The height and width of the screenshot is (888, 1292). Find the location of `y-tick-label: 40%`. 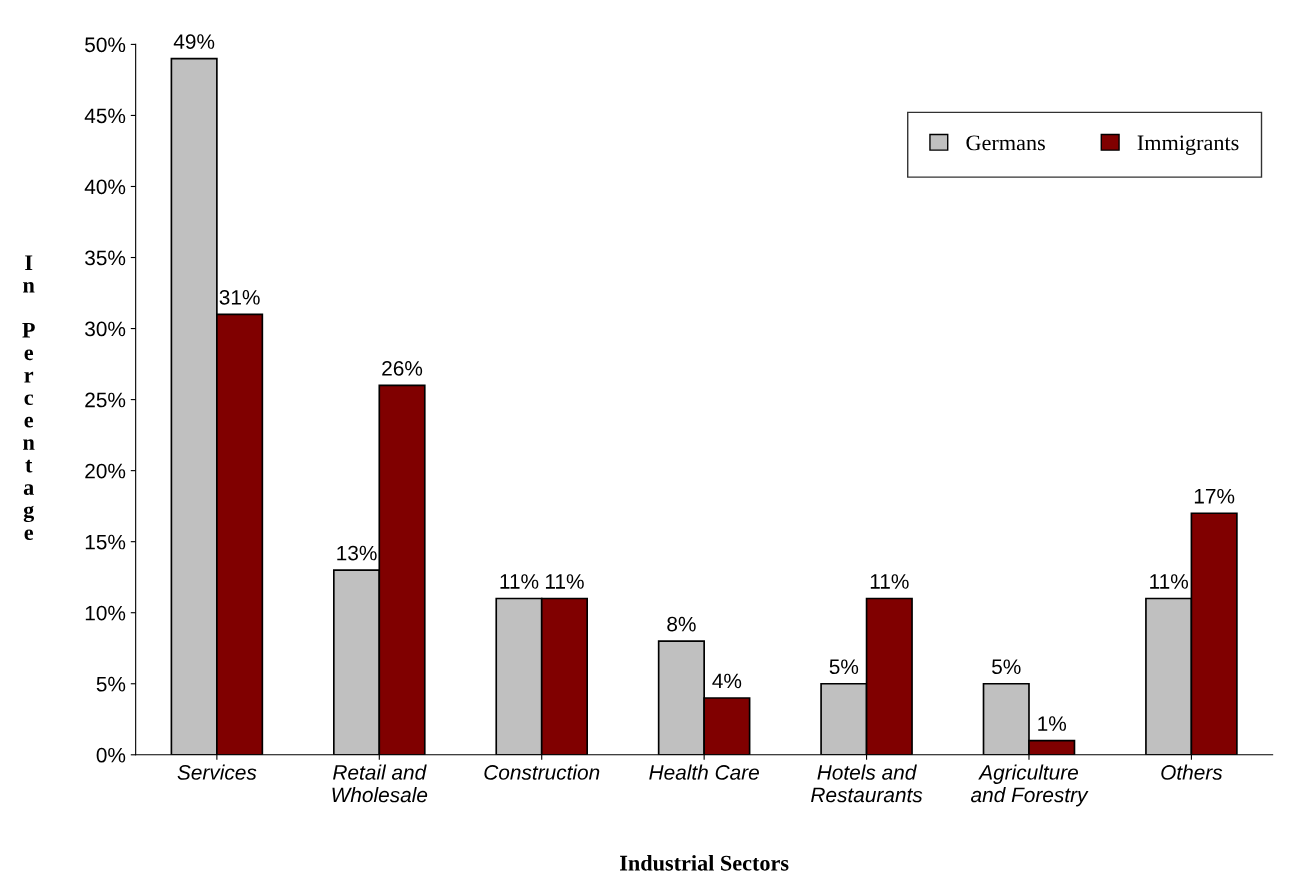

y-tick-label: 40% is located at coordinates (105, 187).